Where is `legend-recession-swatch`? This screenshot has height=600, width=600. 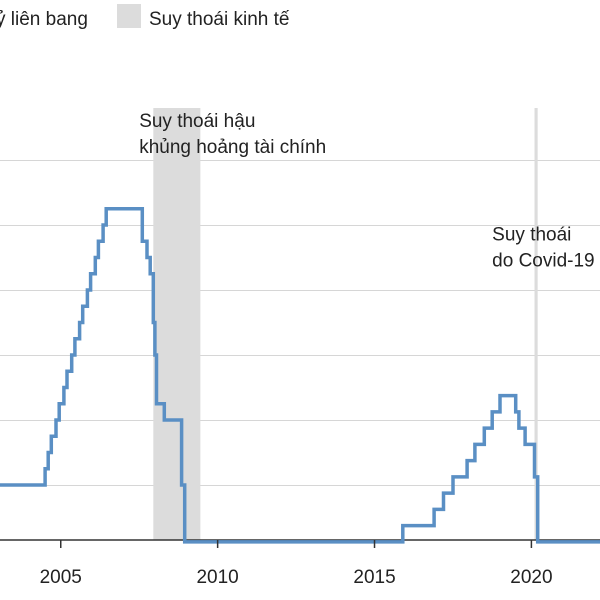
legend-recession-swatch is located at coordinates (129, 16).